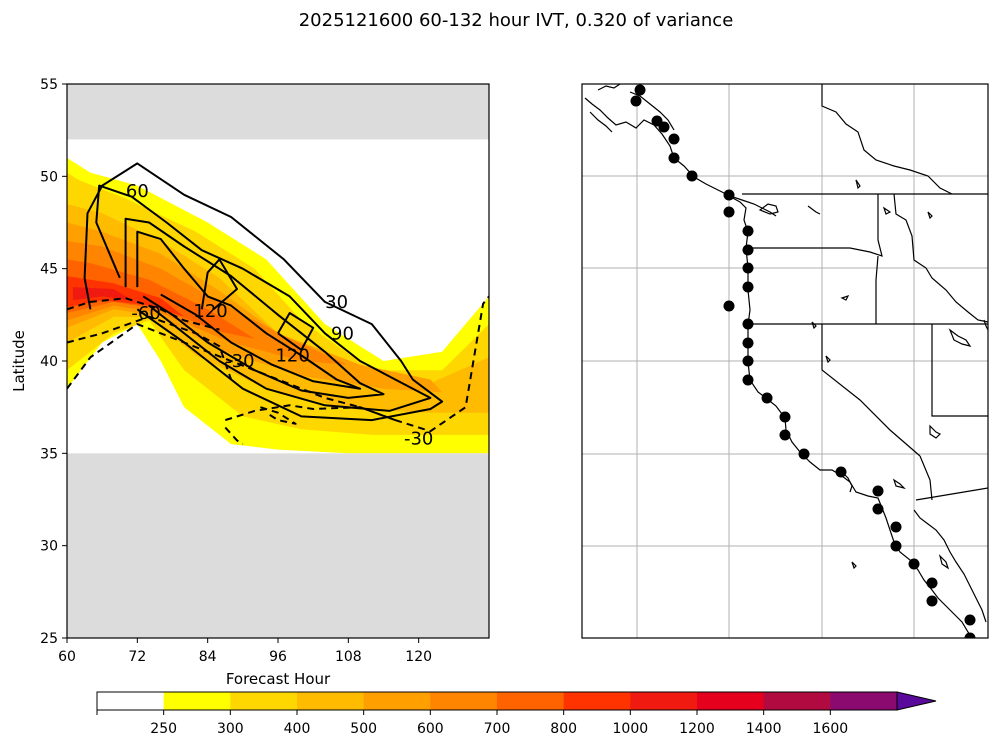  Describe the element at coordinates (348, 657) in the screenshot. I see `x-tick-label: 108` at that location.